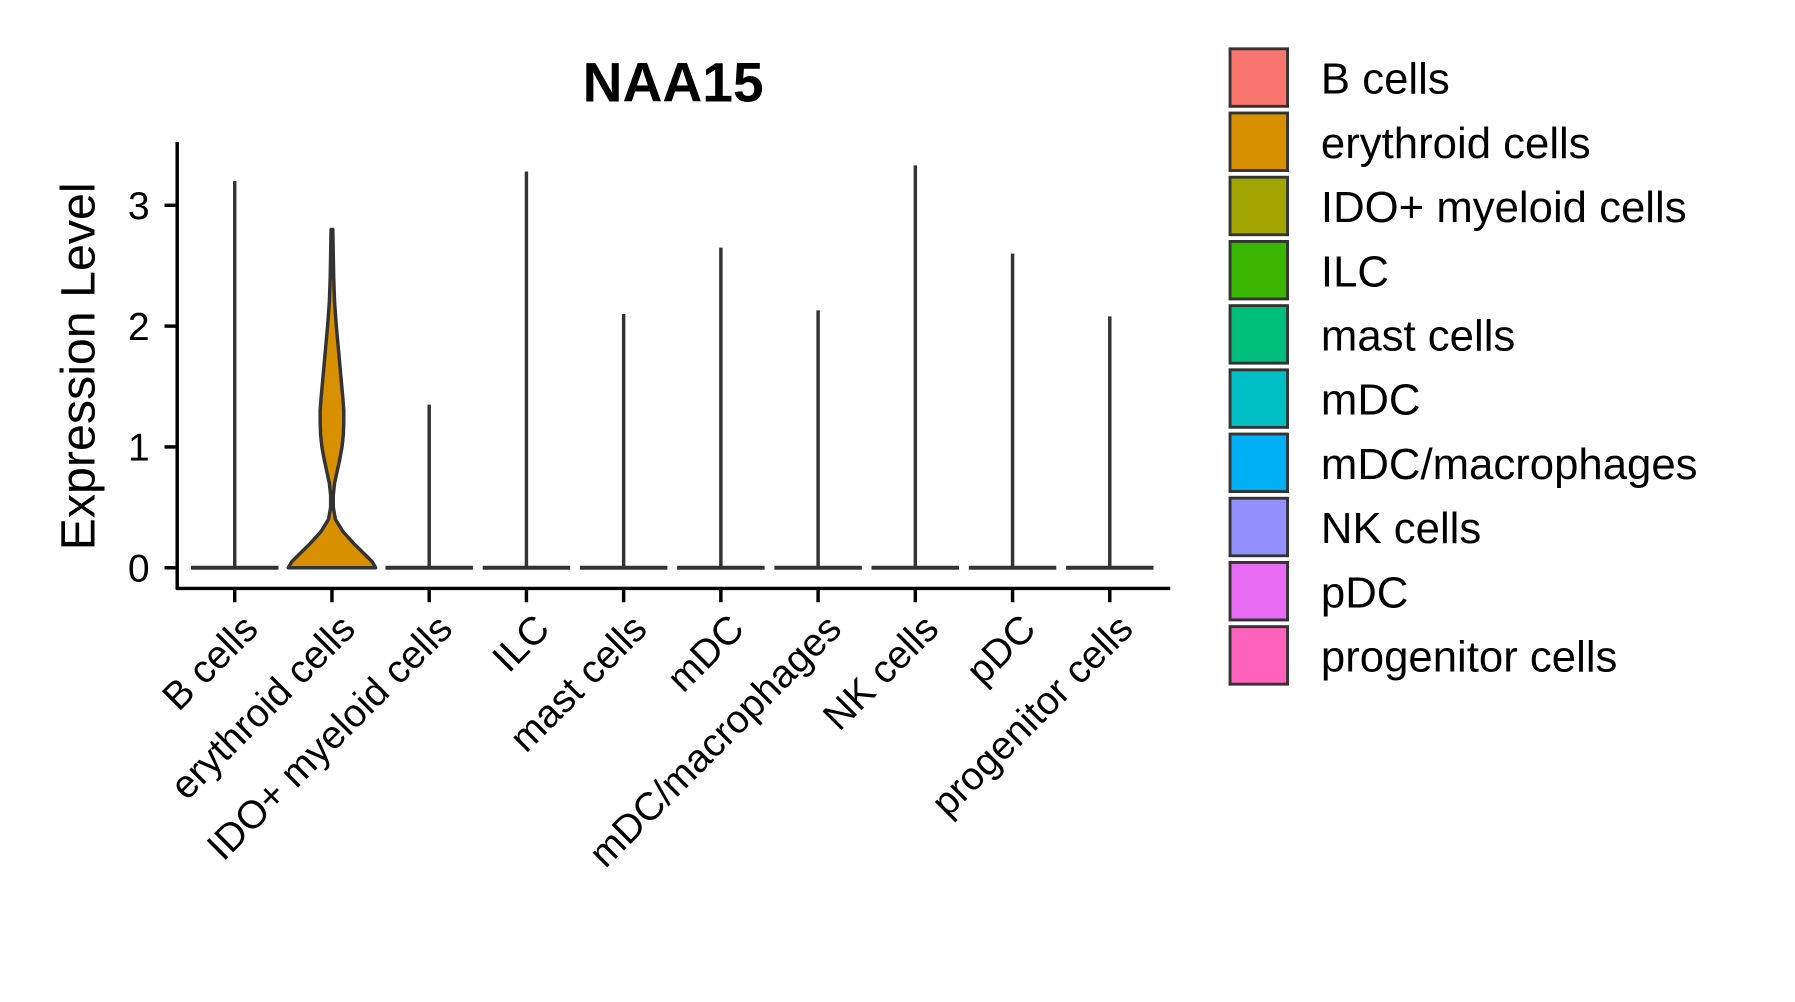  Describe the element at coordinates (1509, 464) in the screenshot. I see `legend-label: mDC/macrophages` at that location.